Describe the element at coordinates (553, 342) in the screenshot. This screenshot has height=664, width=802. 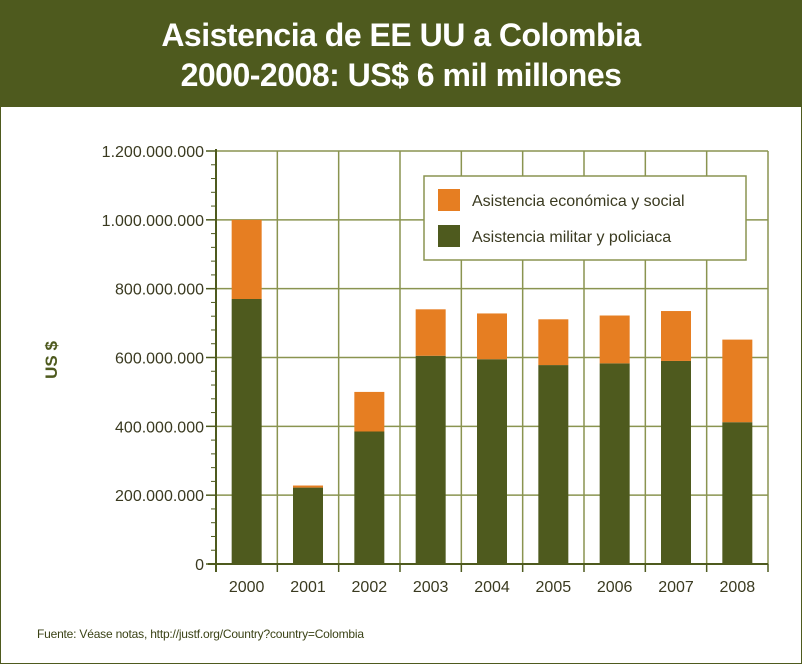
I see `bar-2005-economic` at that location.